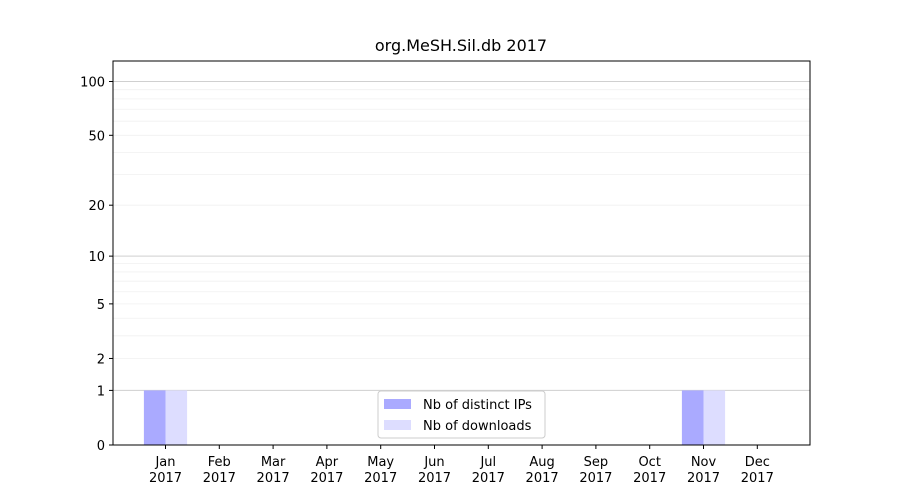  I want to click on x-tick-label: Jul 2017, so click(488, 470).